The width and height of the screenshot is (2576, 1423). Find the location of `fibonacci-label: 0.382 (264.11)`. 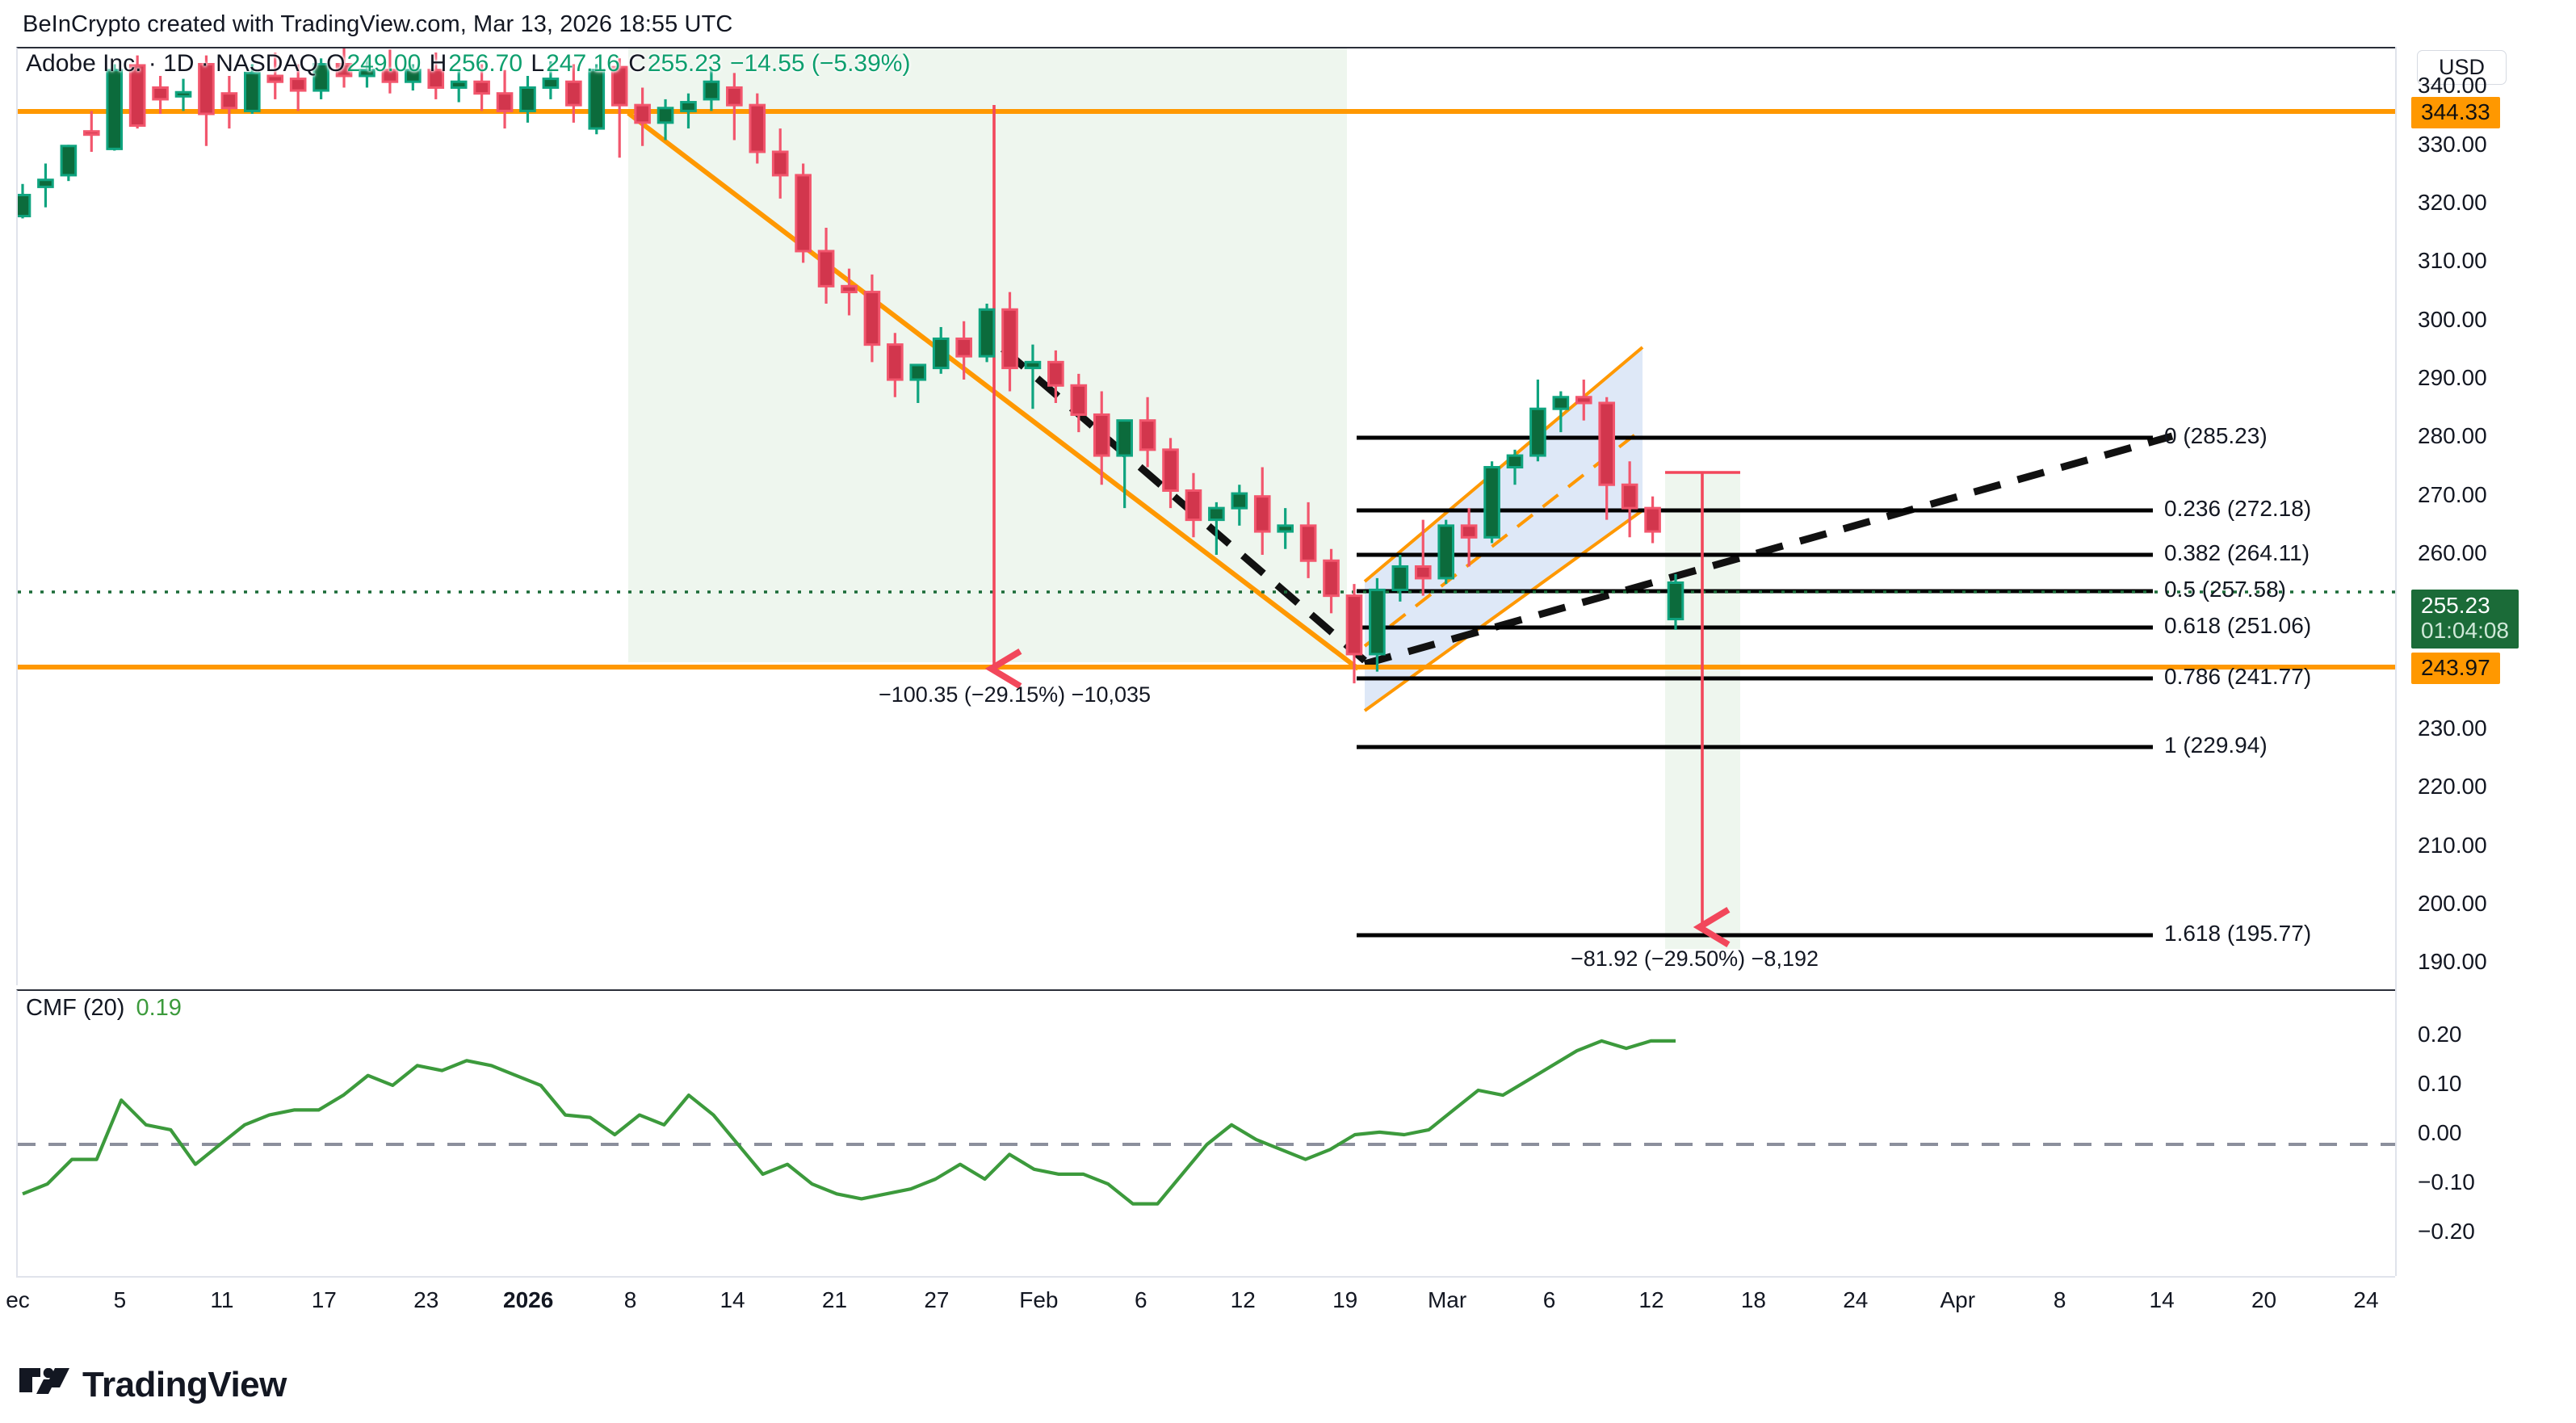

fibonacci-label: 0.382 (264.11) is located at coordinates (2237, 552).